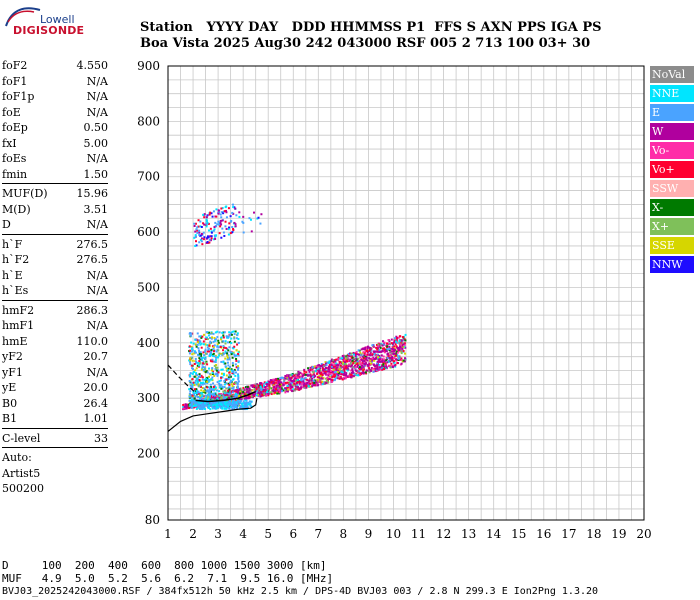  Describe the element at coordinates (18, 310) in the screenshot. I see `param-name: hmF2` at that location.